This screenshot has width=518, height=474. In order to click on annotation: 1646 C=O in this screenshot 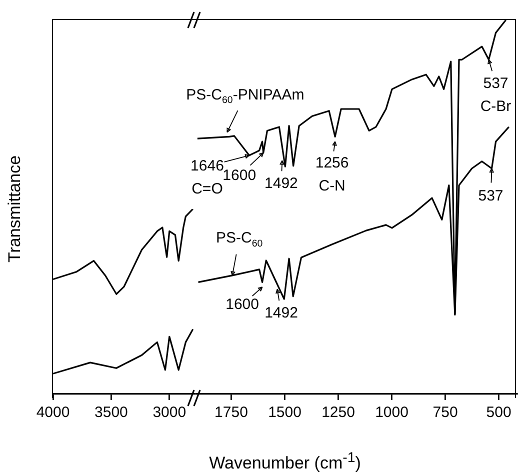, I will do `click(207, 178)`.